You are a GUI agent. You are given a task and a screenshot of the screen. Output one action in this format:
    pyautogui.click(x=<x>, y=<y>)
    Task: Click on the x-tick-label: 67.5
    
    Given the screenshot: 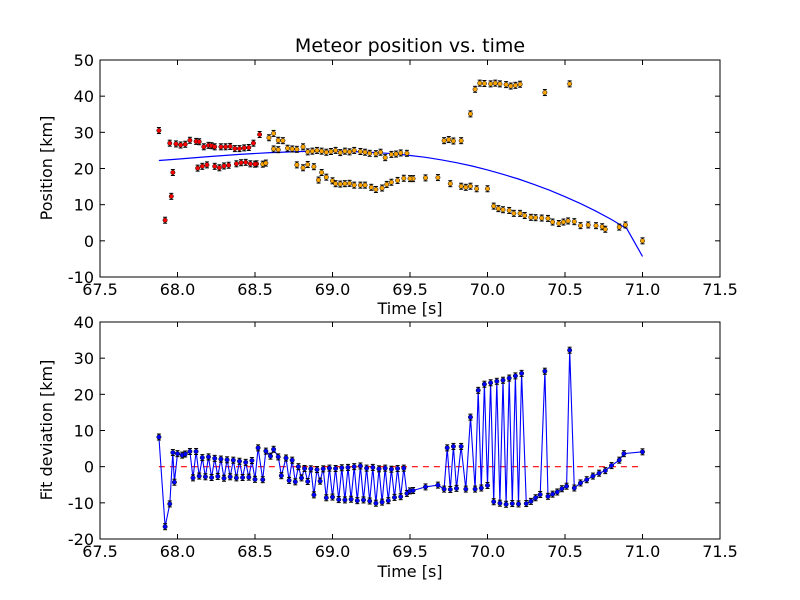 What is the action you would take?
    pyautogui.click(x=100, y=289)
    